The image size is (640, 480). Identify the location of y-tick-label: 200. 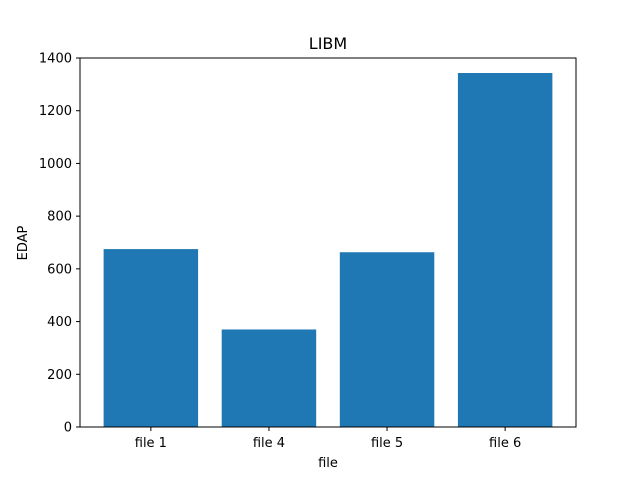
(59, 375).